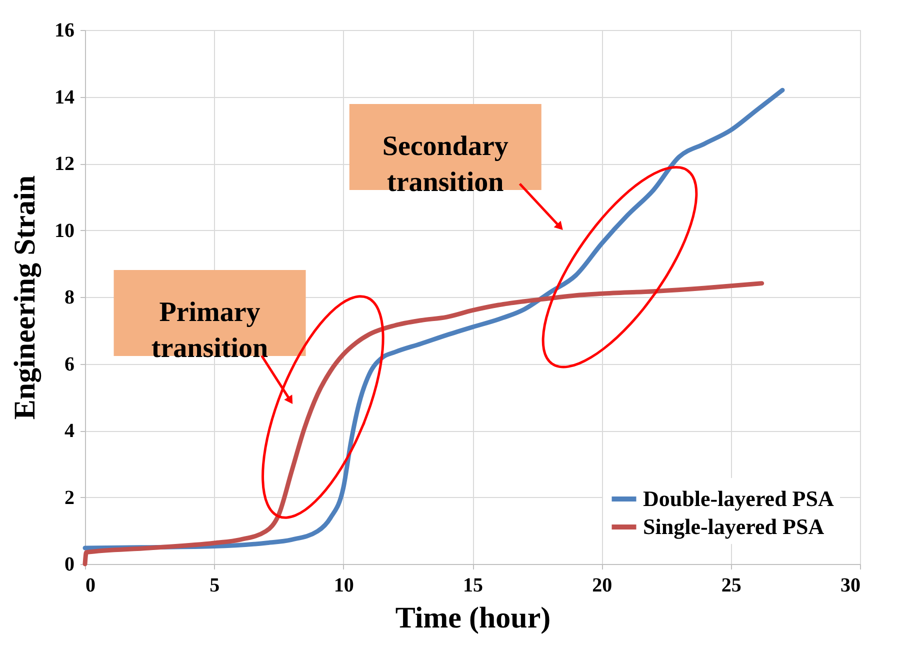 The height and width of the screenshot is (669, 914). Describe the element at coordinates (738, 498) in the screenshot. I see `legend-label: Double-layered PSA` at that location.